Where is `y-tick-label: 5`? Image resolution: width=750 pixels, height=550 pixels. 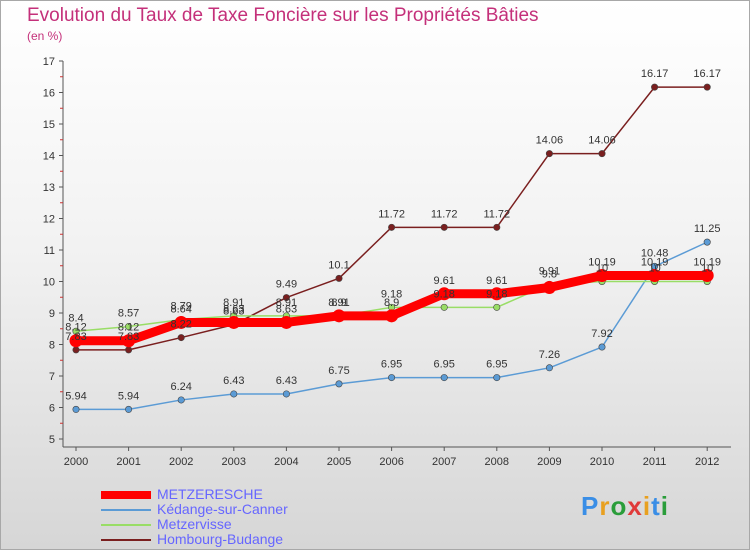 y-tick-label: 5 is located at coordinates (52, 440).